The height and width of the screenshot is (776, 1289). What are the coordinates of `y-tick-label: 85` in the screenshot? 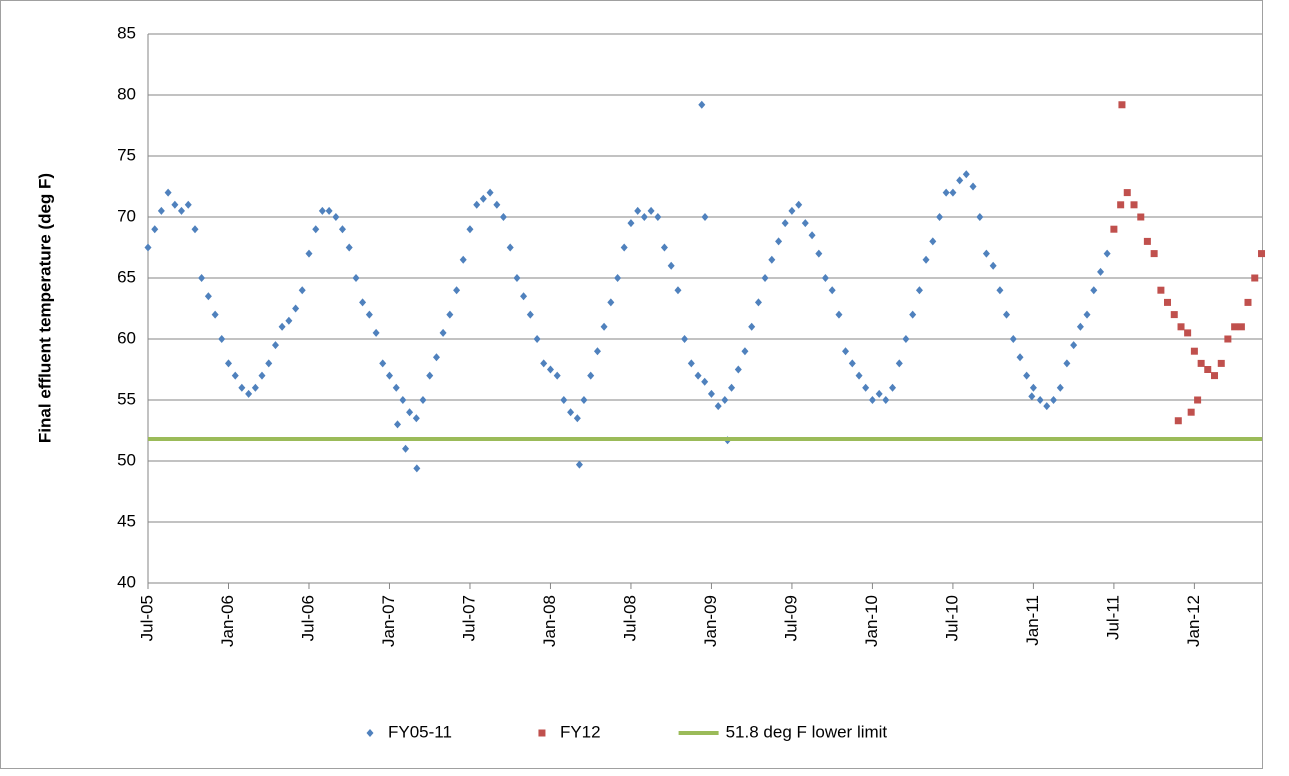 It's located at (126, 32).